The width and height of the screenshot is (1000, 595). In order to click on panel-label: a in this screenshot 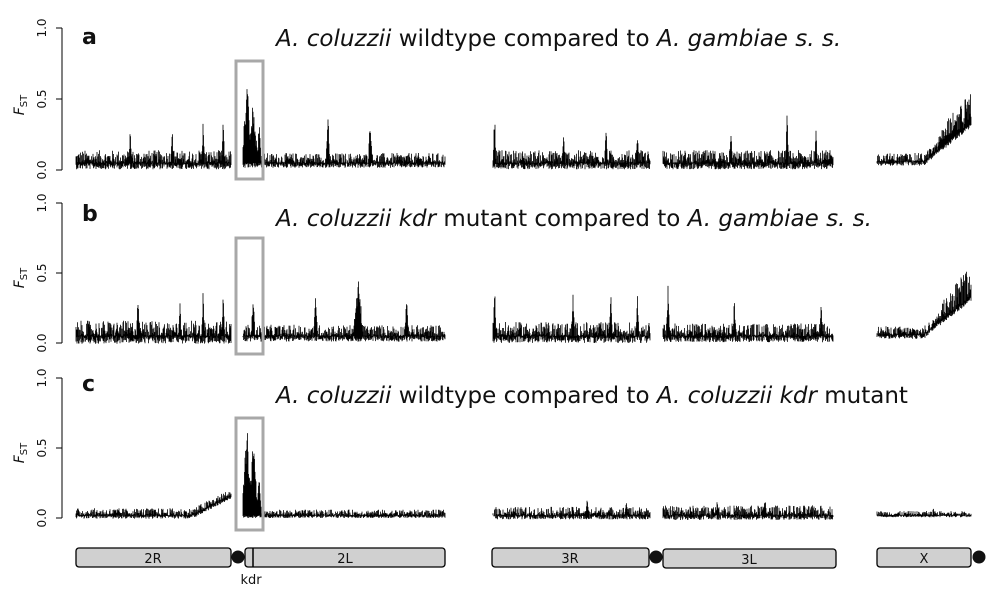, I will do `click(89, 37)`.